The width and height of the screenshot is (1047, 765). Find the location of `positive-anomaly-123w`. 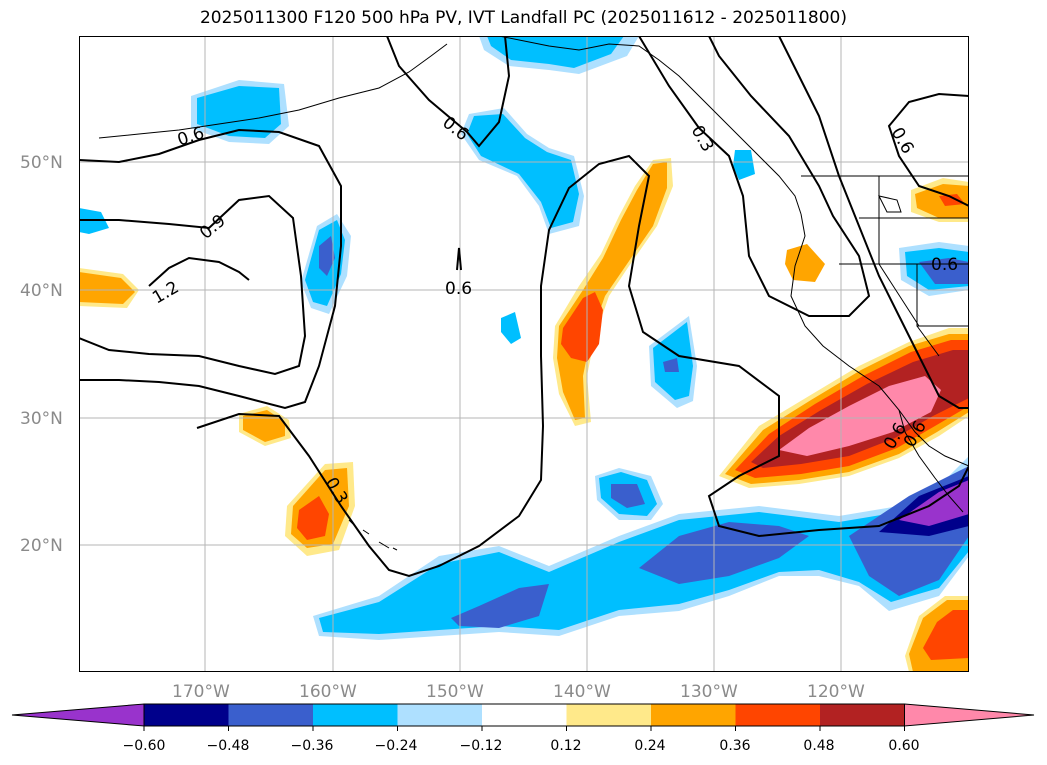

positive-anomaly-123w is located at coordinates (805, 263).